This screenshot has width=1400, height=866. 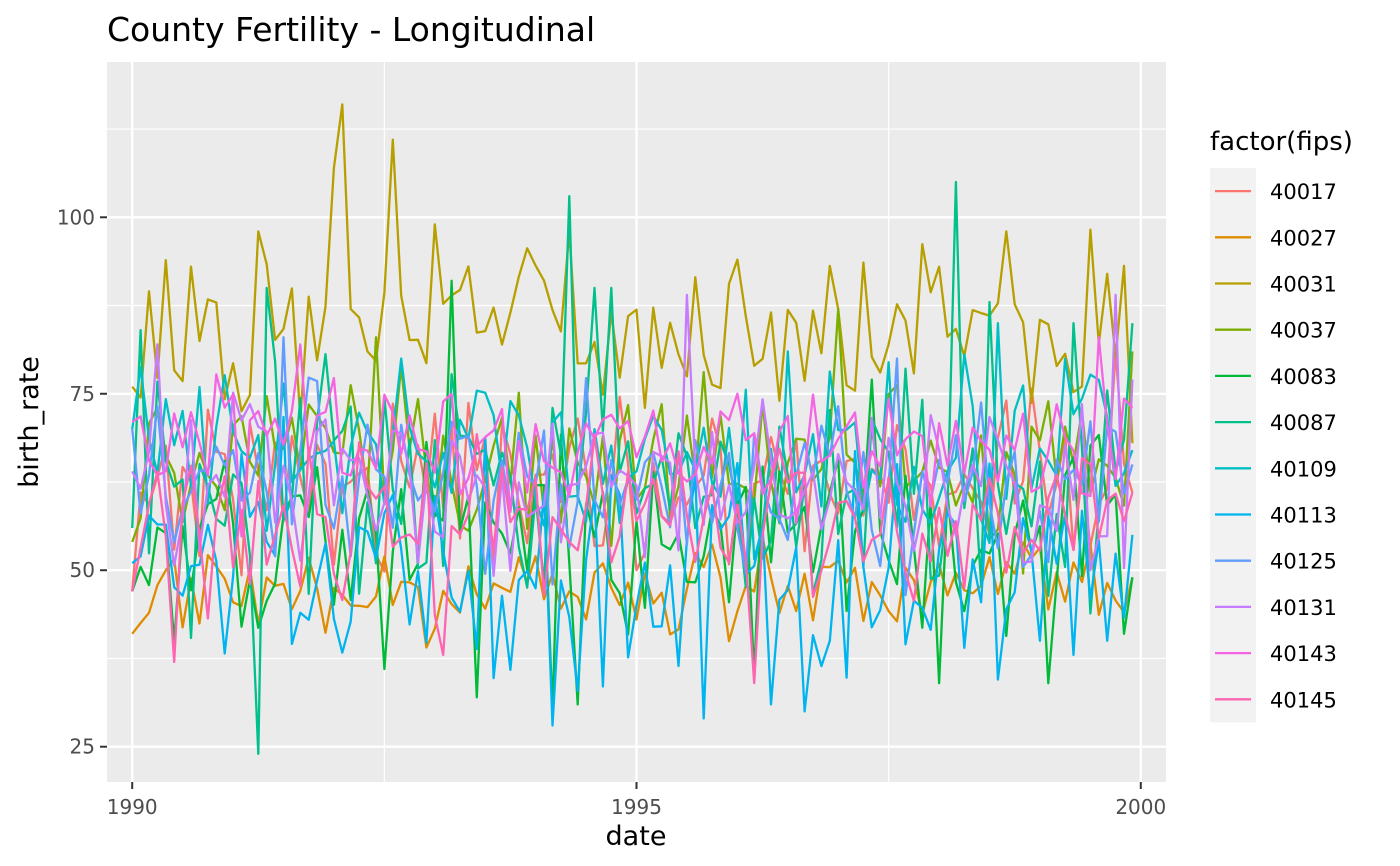 I want to click on y-axis-title: birth_rate, so click(x=29, y=422).